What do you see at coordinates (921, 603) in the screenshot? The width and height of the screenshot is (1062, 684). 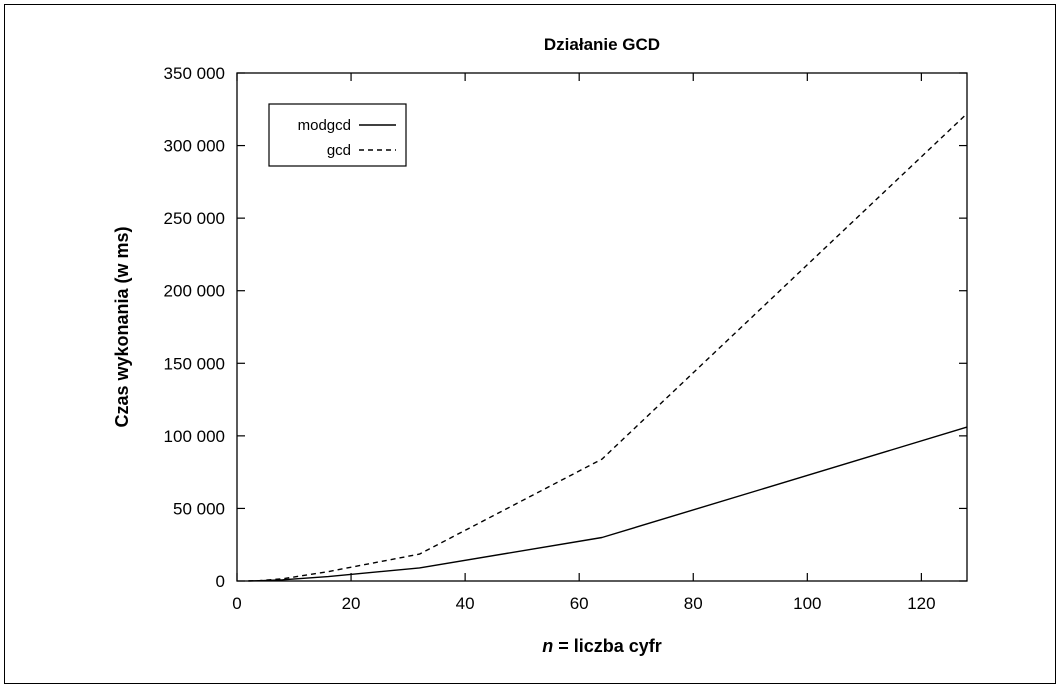 I see `x-tick-label: 120` at bounding box center [921, 603].